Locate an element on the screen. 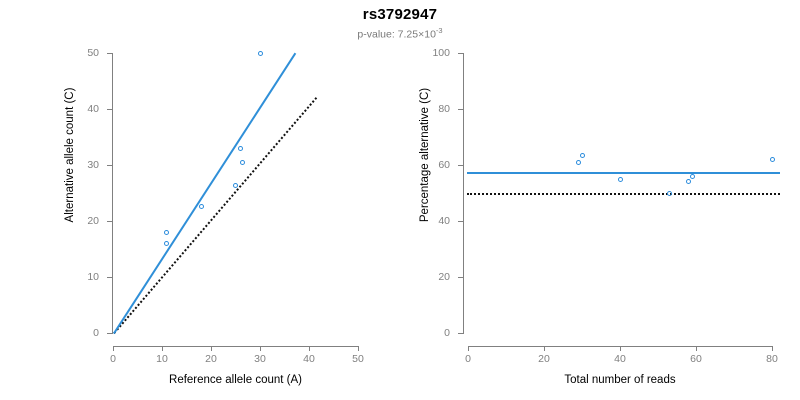  right-x-tick-label-80: 80 is located at coordinates (772, 359).